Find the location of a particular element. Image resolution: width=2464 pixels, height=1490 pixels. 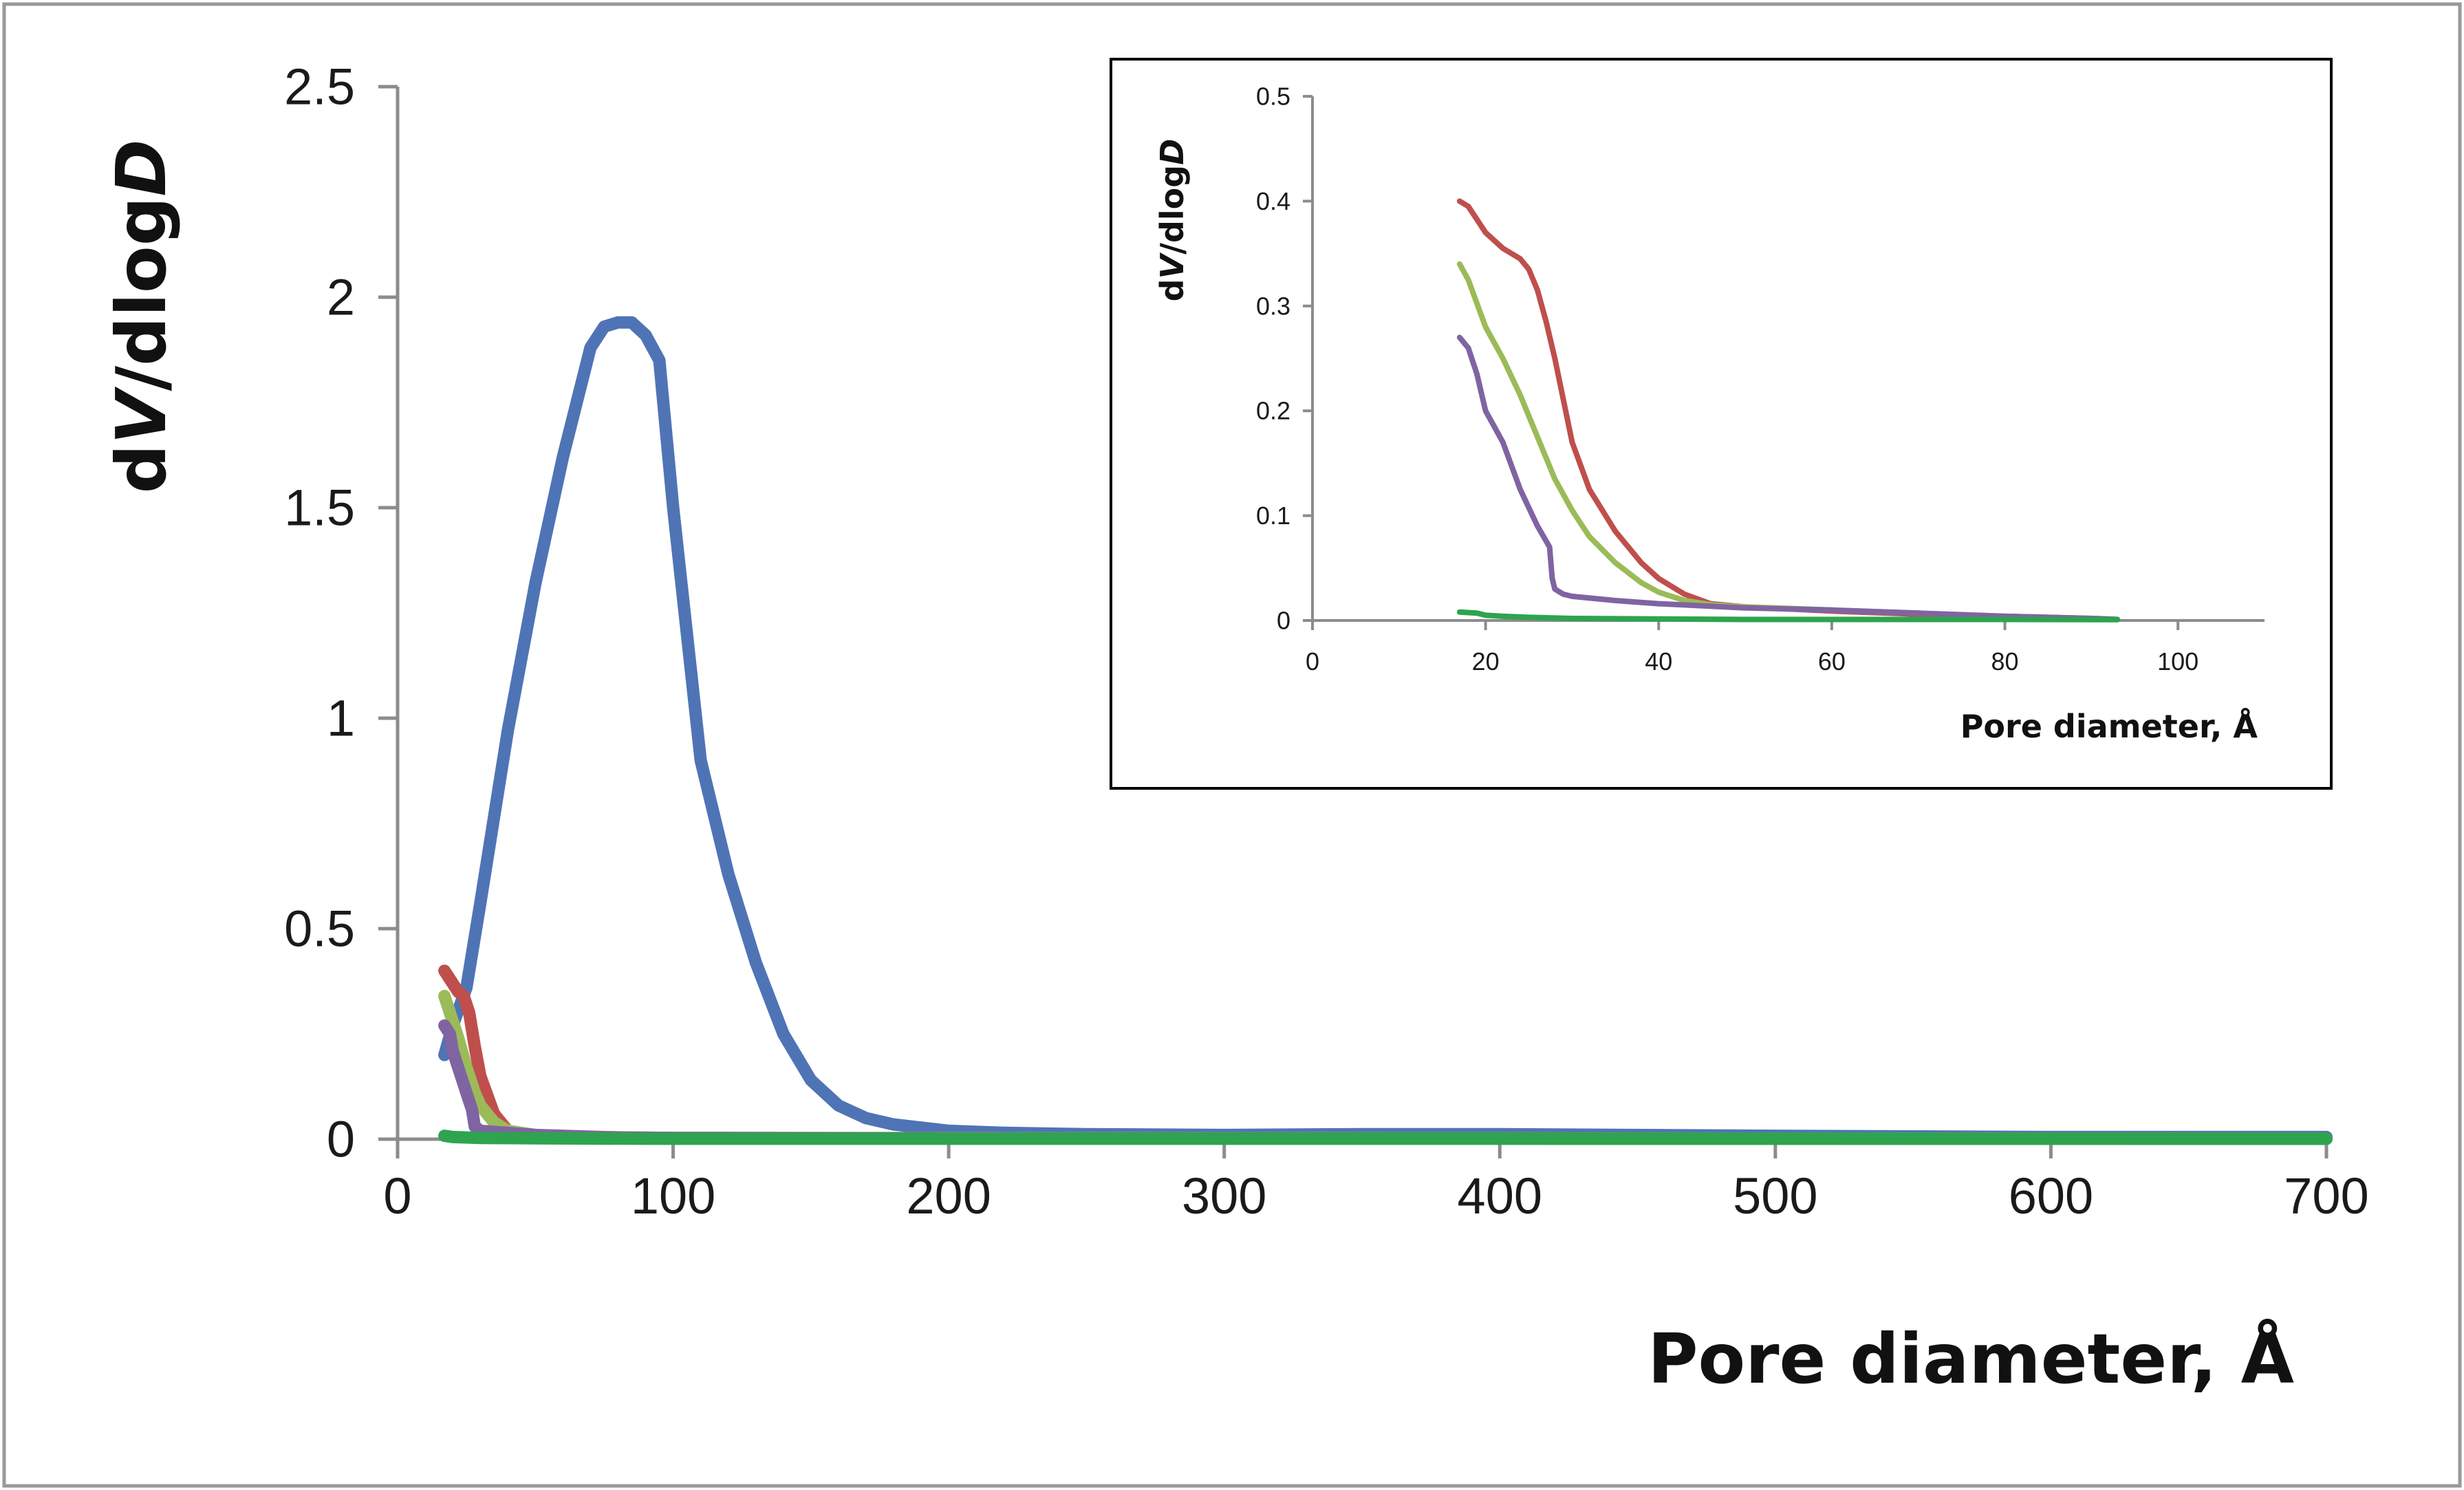

inset-x-axis-label: Pore diameter, Å is located at coordinates (2109, 726).